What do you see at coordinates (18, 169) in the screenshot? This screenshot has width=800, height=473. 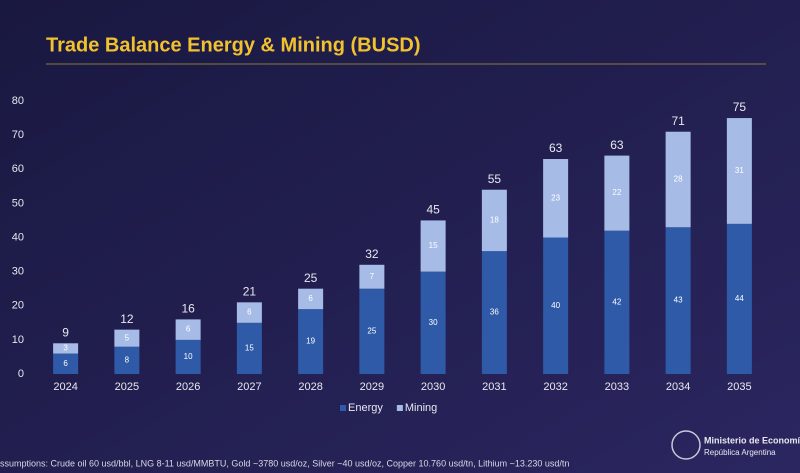 I see `y-tick-label: 60` at bounding box center [18, 169].